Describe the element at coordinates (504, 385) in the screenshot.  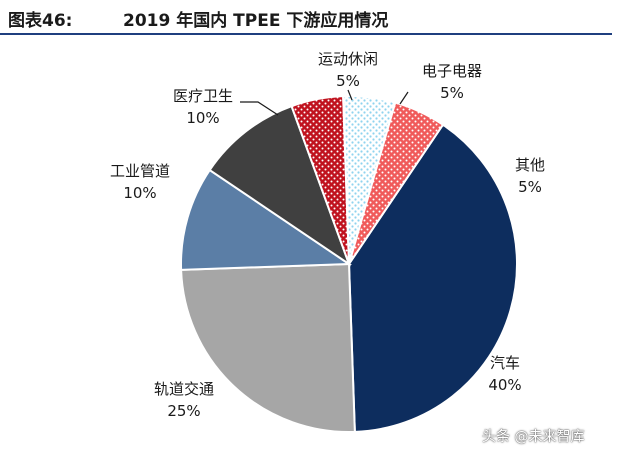
I see `slice-value-label-0: 40%` at that location.